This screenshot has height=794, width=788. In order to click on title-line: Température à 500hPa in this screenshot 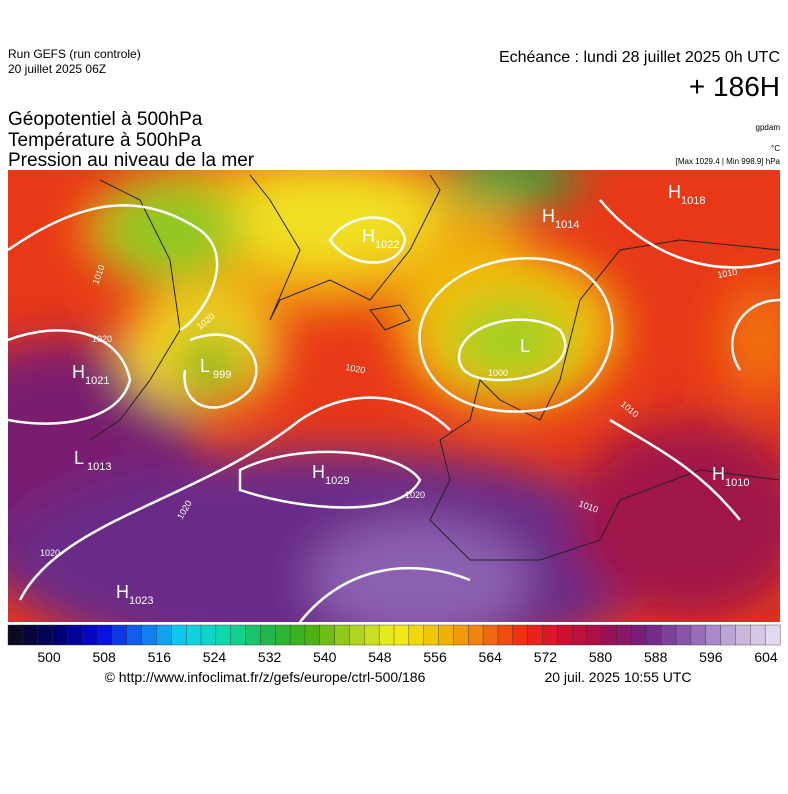, I will do `click(105, 140)`.